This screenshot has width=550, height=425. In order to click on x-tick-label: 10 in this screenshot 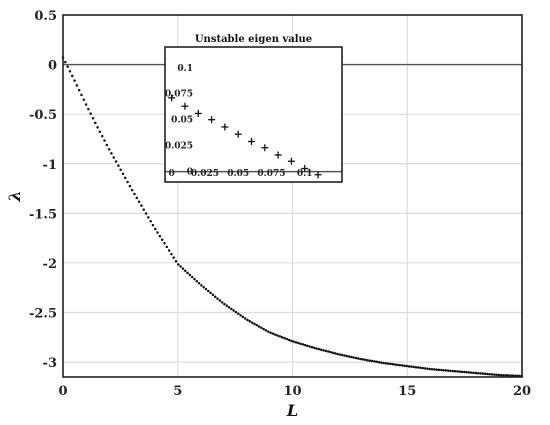, I will do `click(292, 391)`.